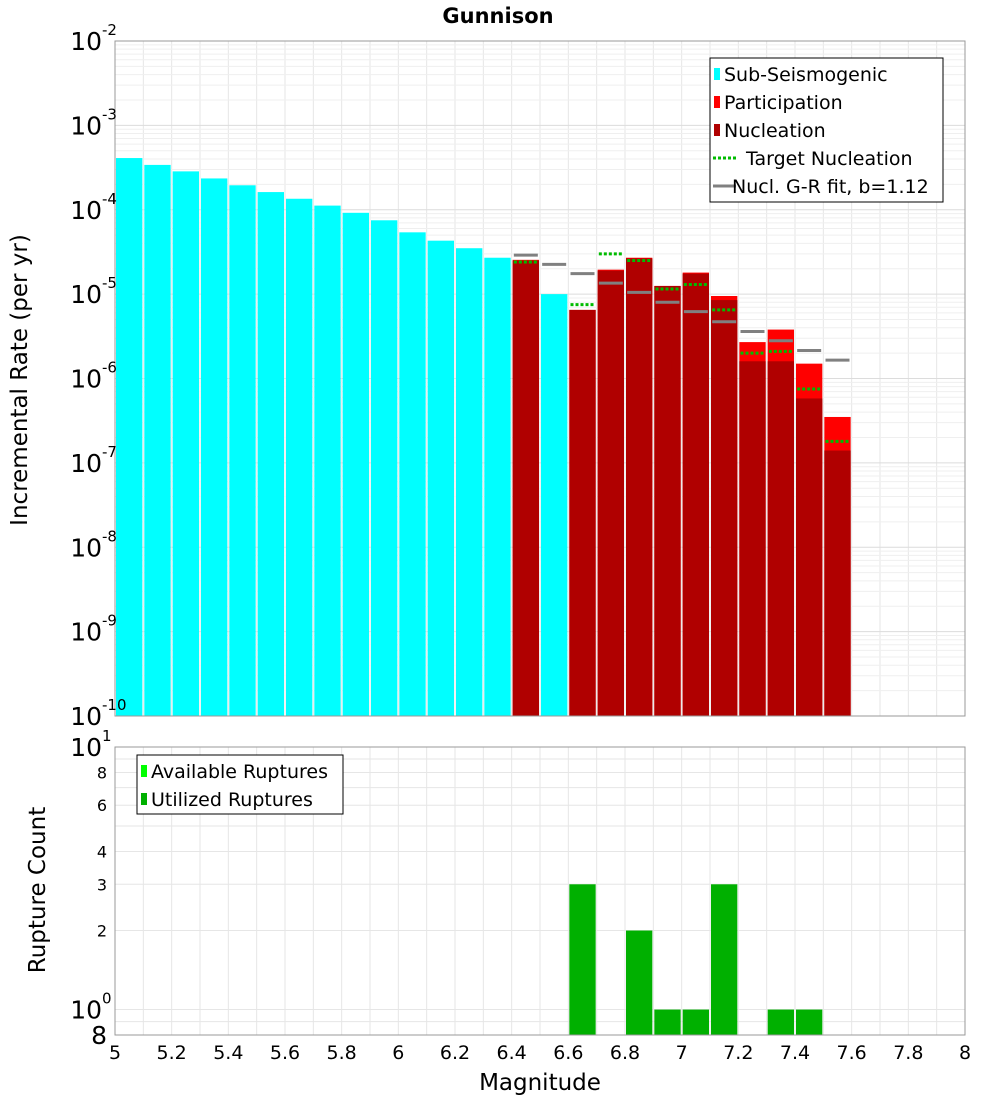  I want to click on rupture-count-y-tick-label: 6, so click(102, 805).